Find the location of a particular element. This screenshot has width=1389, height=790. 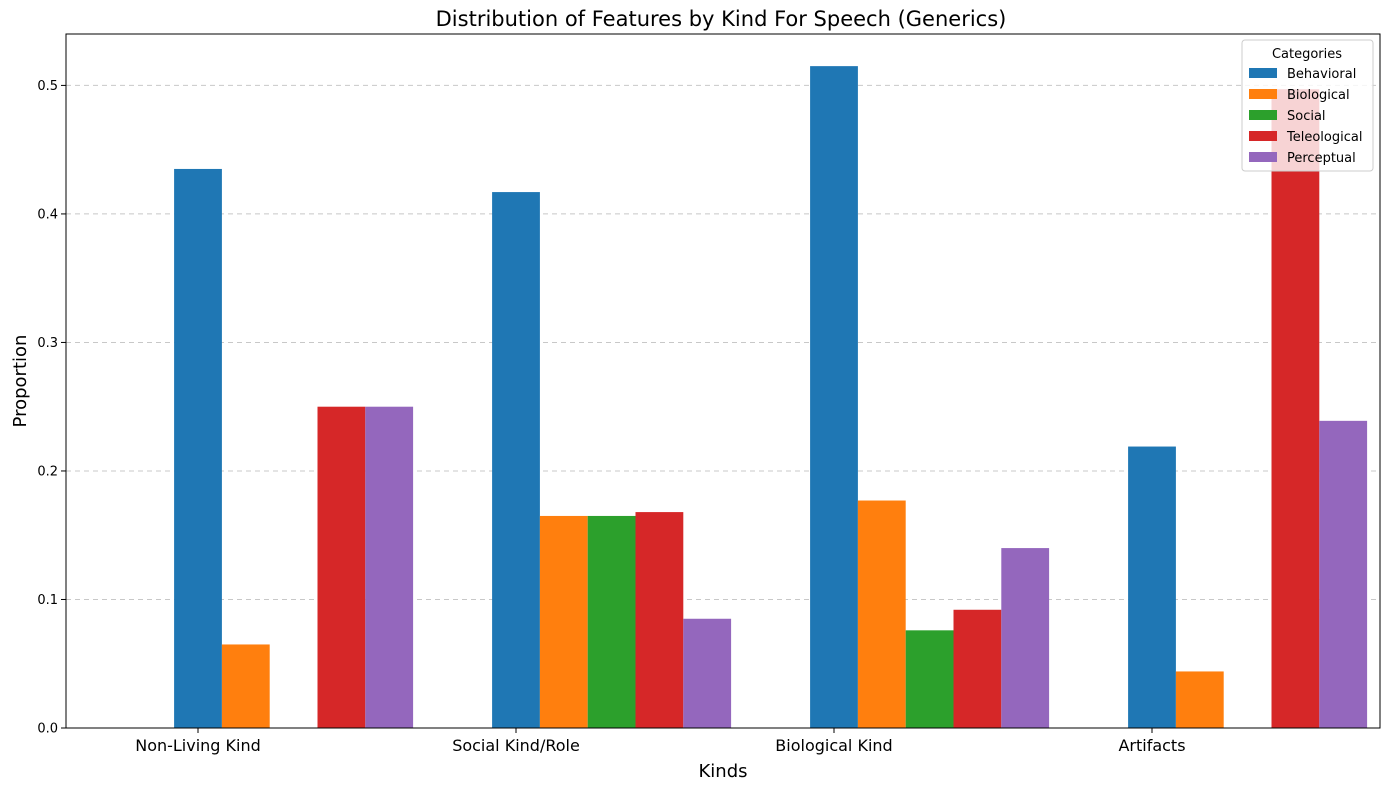

x-axis-label: Kinds is located at coordinates (722, 771).